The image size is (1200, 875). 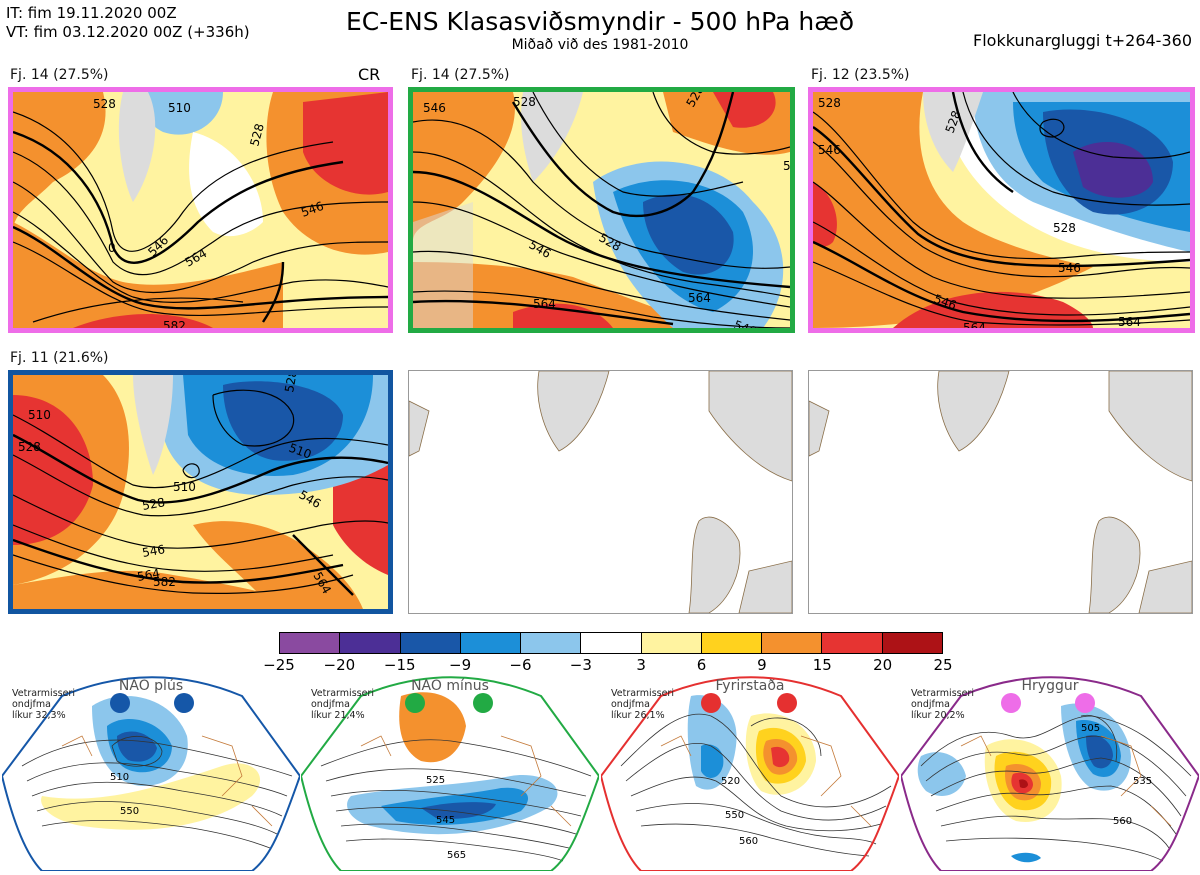 What do you see at coordinates (601, 210) in the screenshot?
I see `cluster-map-2: 546528528546528546564564546` at bounding box center [601, 210].